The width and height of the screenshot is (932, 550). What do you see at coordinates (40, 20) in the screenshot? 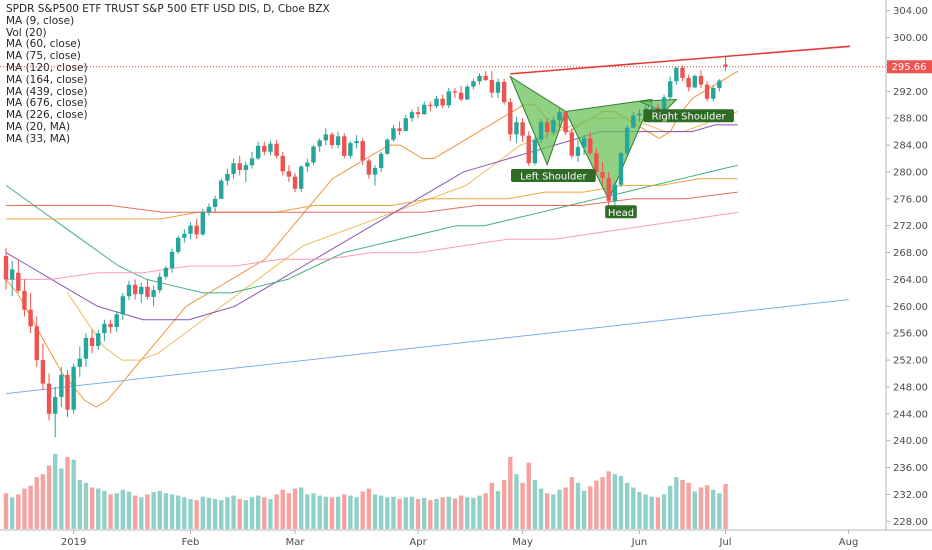
I see `legend-item-ma9: MA (9, close)` at bounding box center [40, 20].